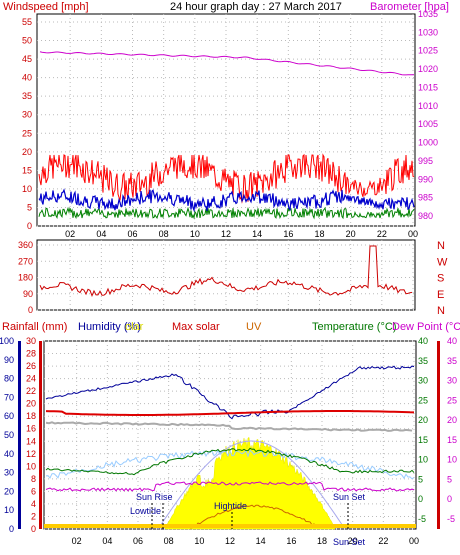  I want to click on temperature-tick: 0, so click(420, 499).